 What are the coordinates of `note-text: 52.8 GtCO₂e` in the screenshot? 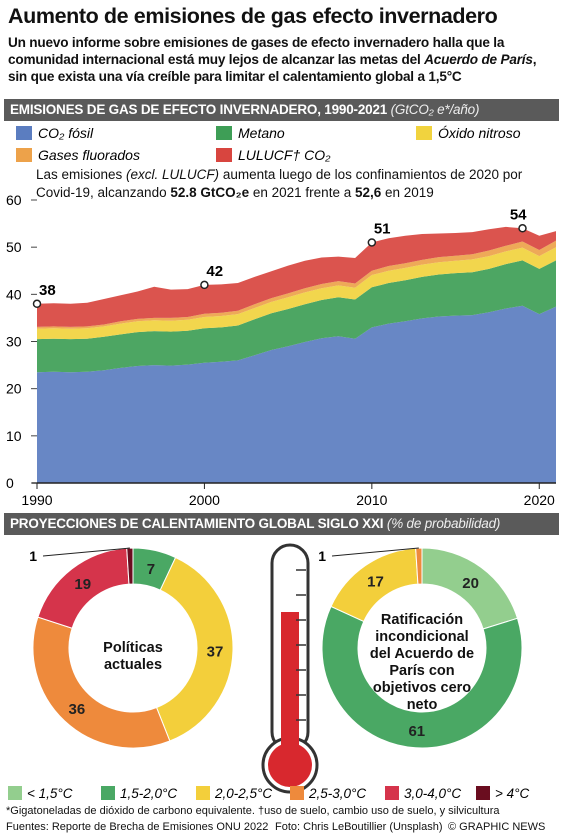 It's located at (210, 192).